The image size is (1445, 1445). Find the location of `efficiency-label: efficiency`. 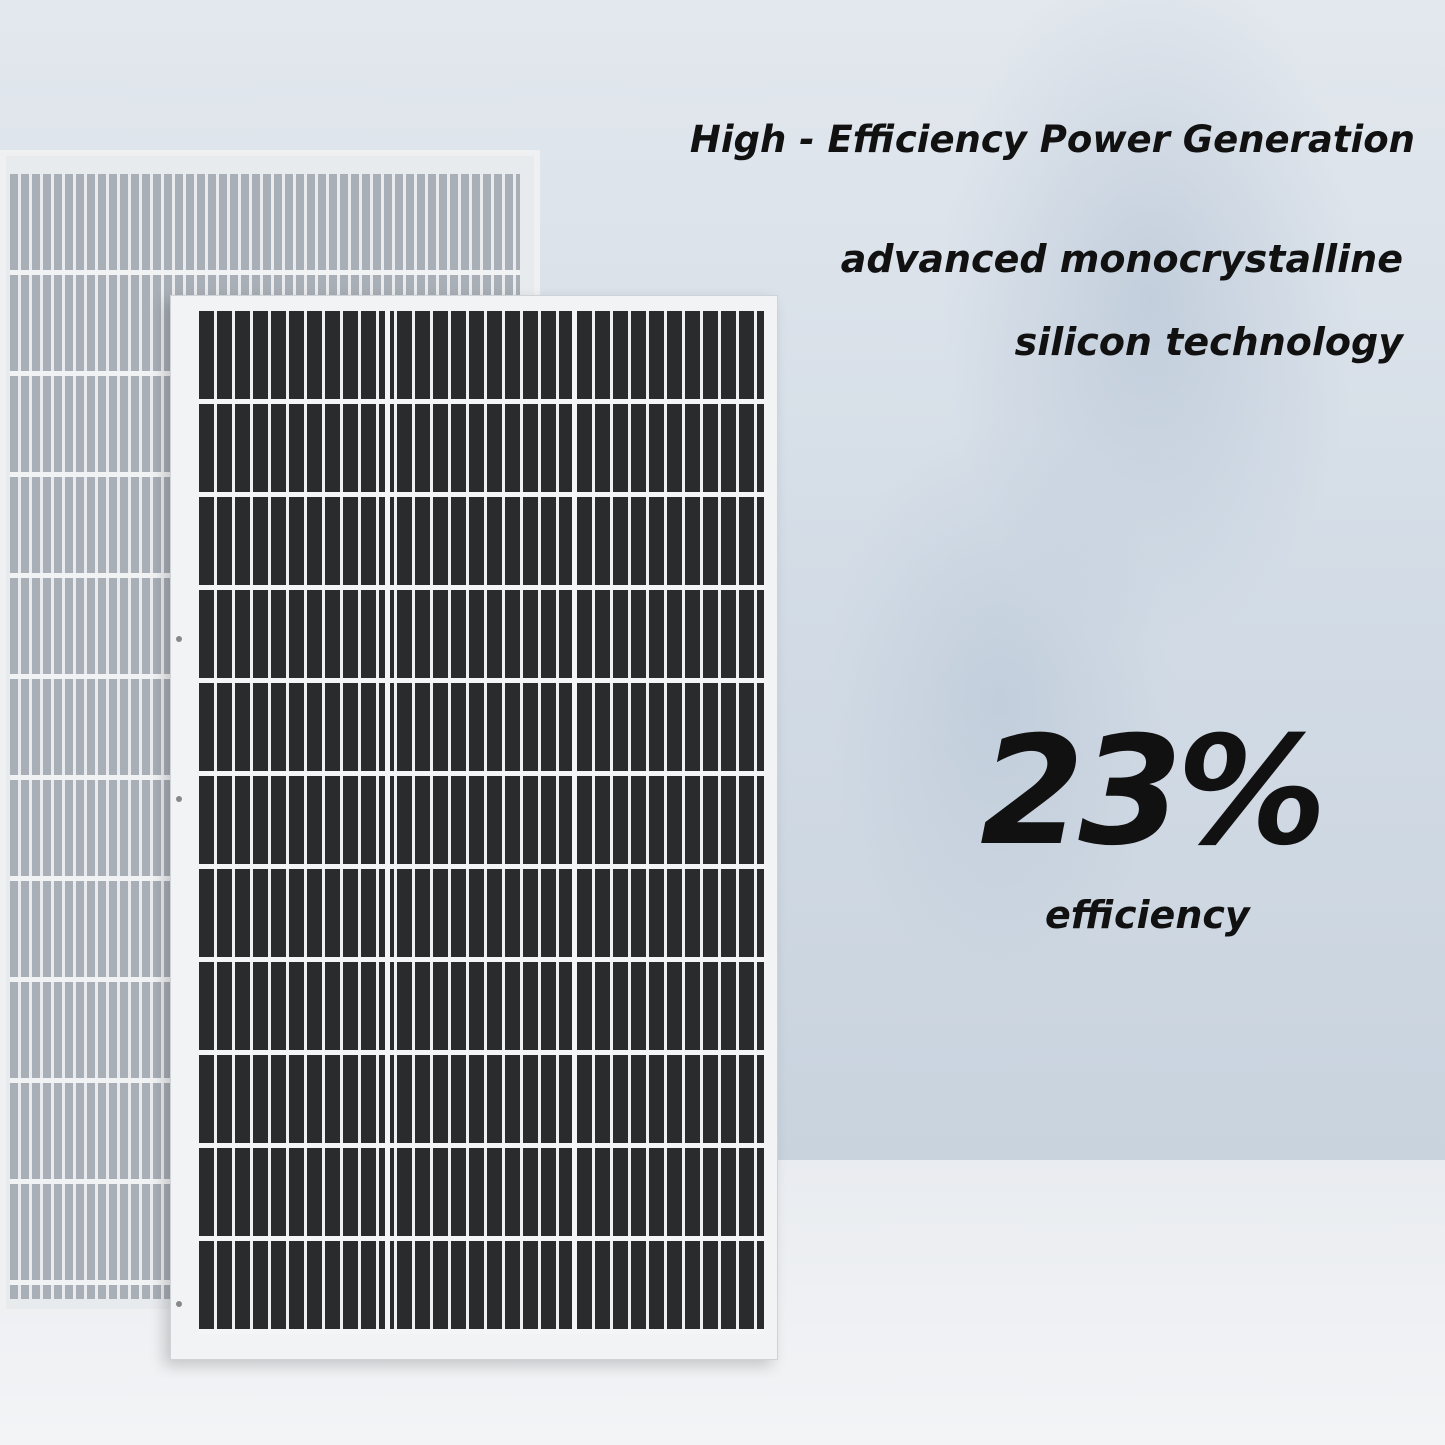

efficiency-label: efficiency is located at coordinates (1147, 915).